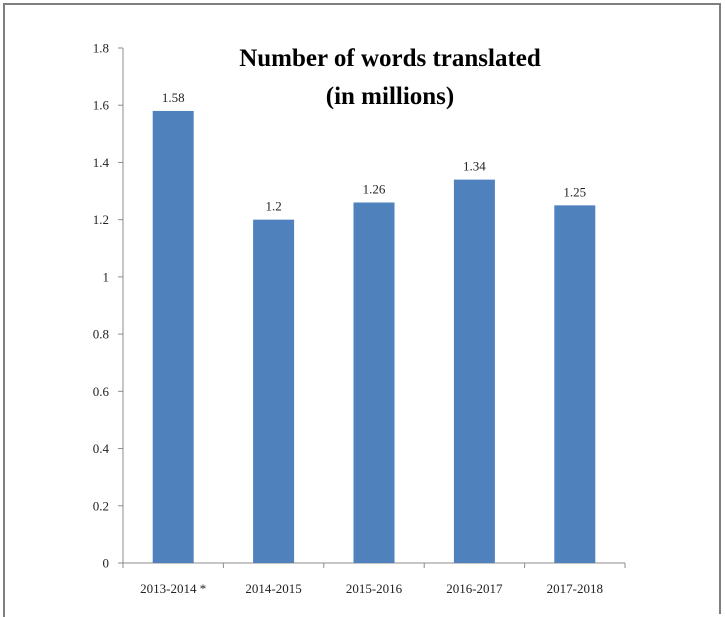 Image resolution: width=725 pixels, height=617 pixels. What do you see at coordinates (173, 97) in the screenshot?
I see `bar-value-label: 1.58` at bounding box center [173, 97].